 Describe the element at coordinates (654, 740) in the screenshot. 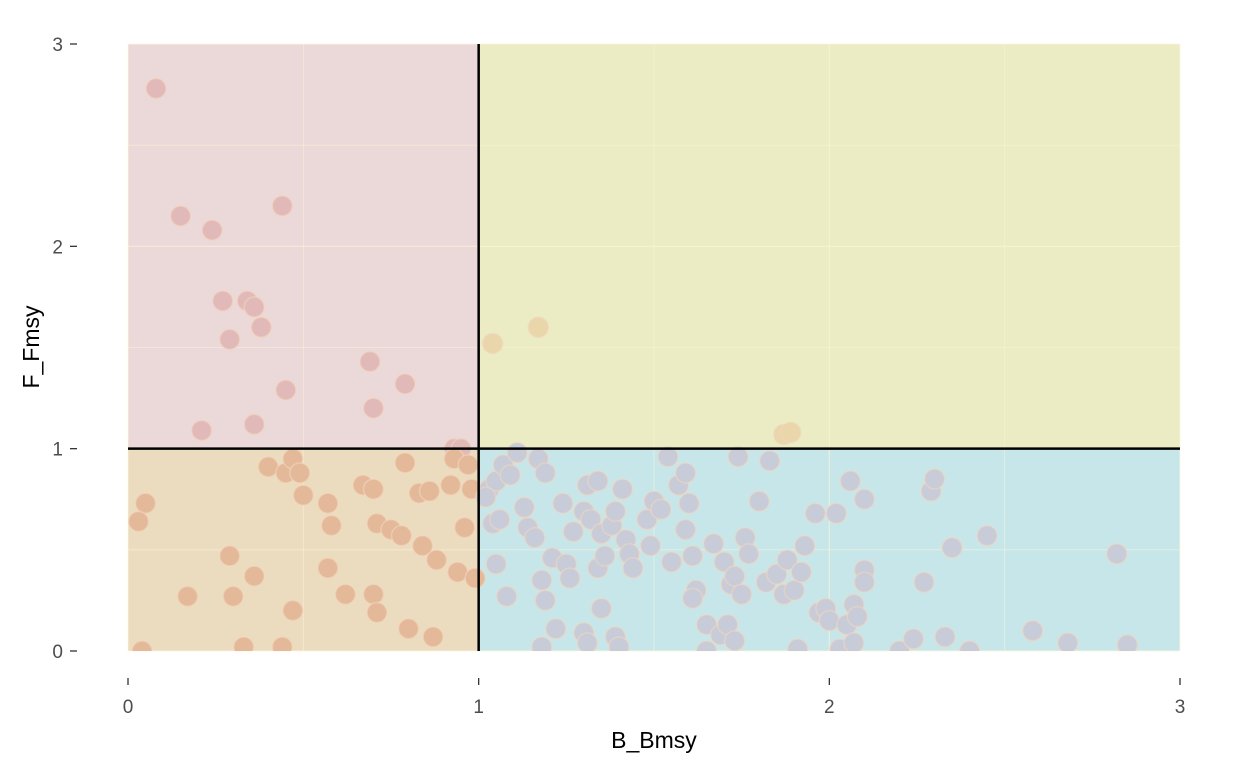

I see `x-axis-title: B_Bmsy` at that location.